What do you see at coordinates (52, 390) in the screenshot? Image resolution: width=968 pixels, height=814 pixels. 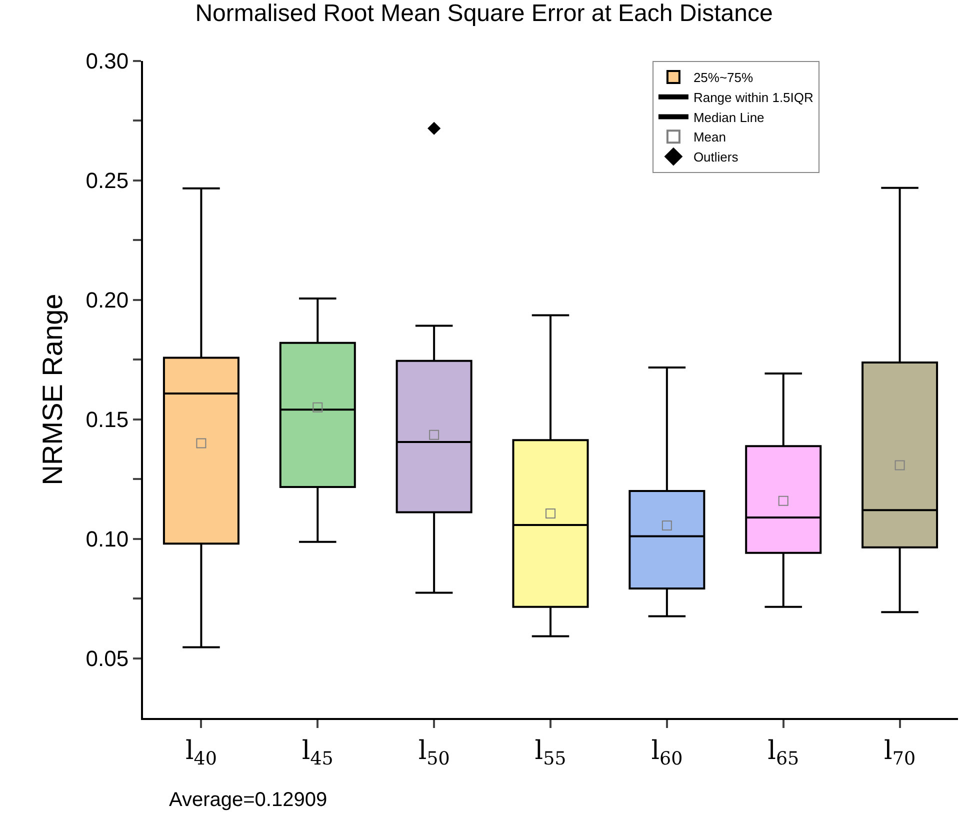 I see `y-axis-title: NRMSE Range` at bounding box center [52, 390].